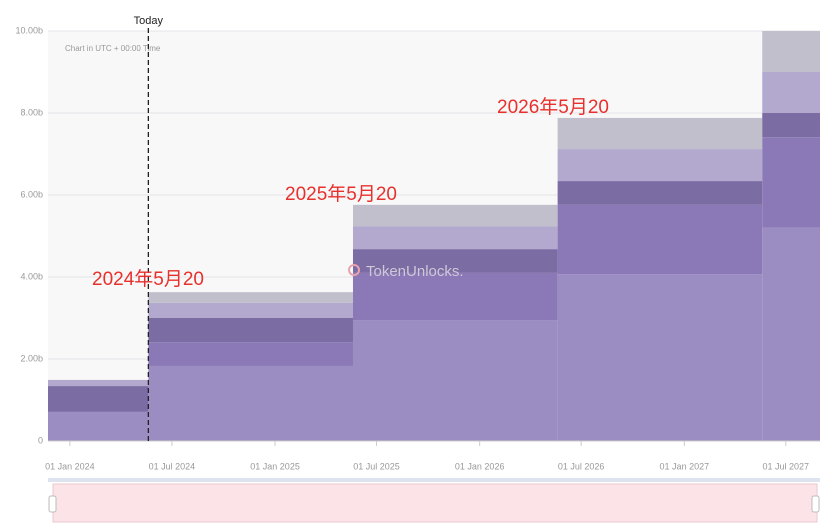  I want to click on navigator-bar, so click(434, 480).